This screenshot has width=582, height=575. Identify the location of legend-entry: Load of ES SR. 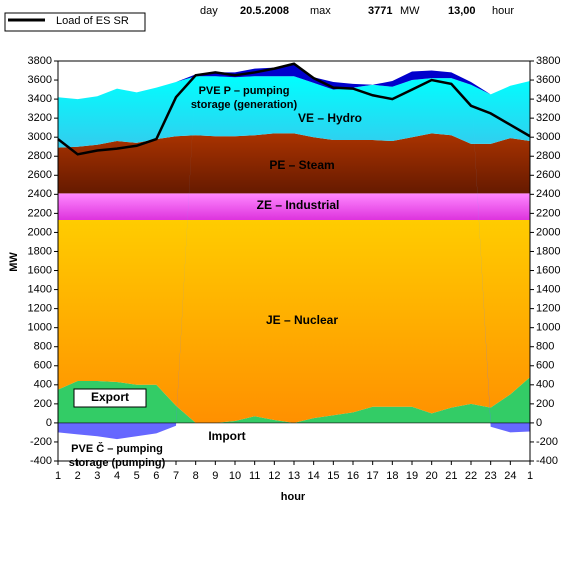
(92, 21).